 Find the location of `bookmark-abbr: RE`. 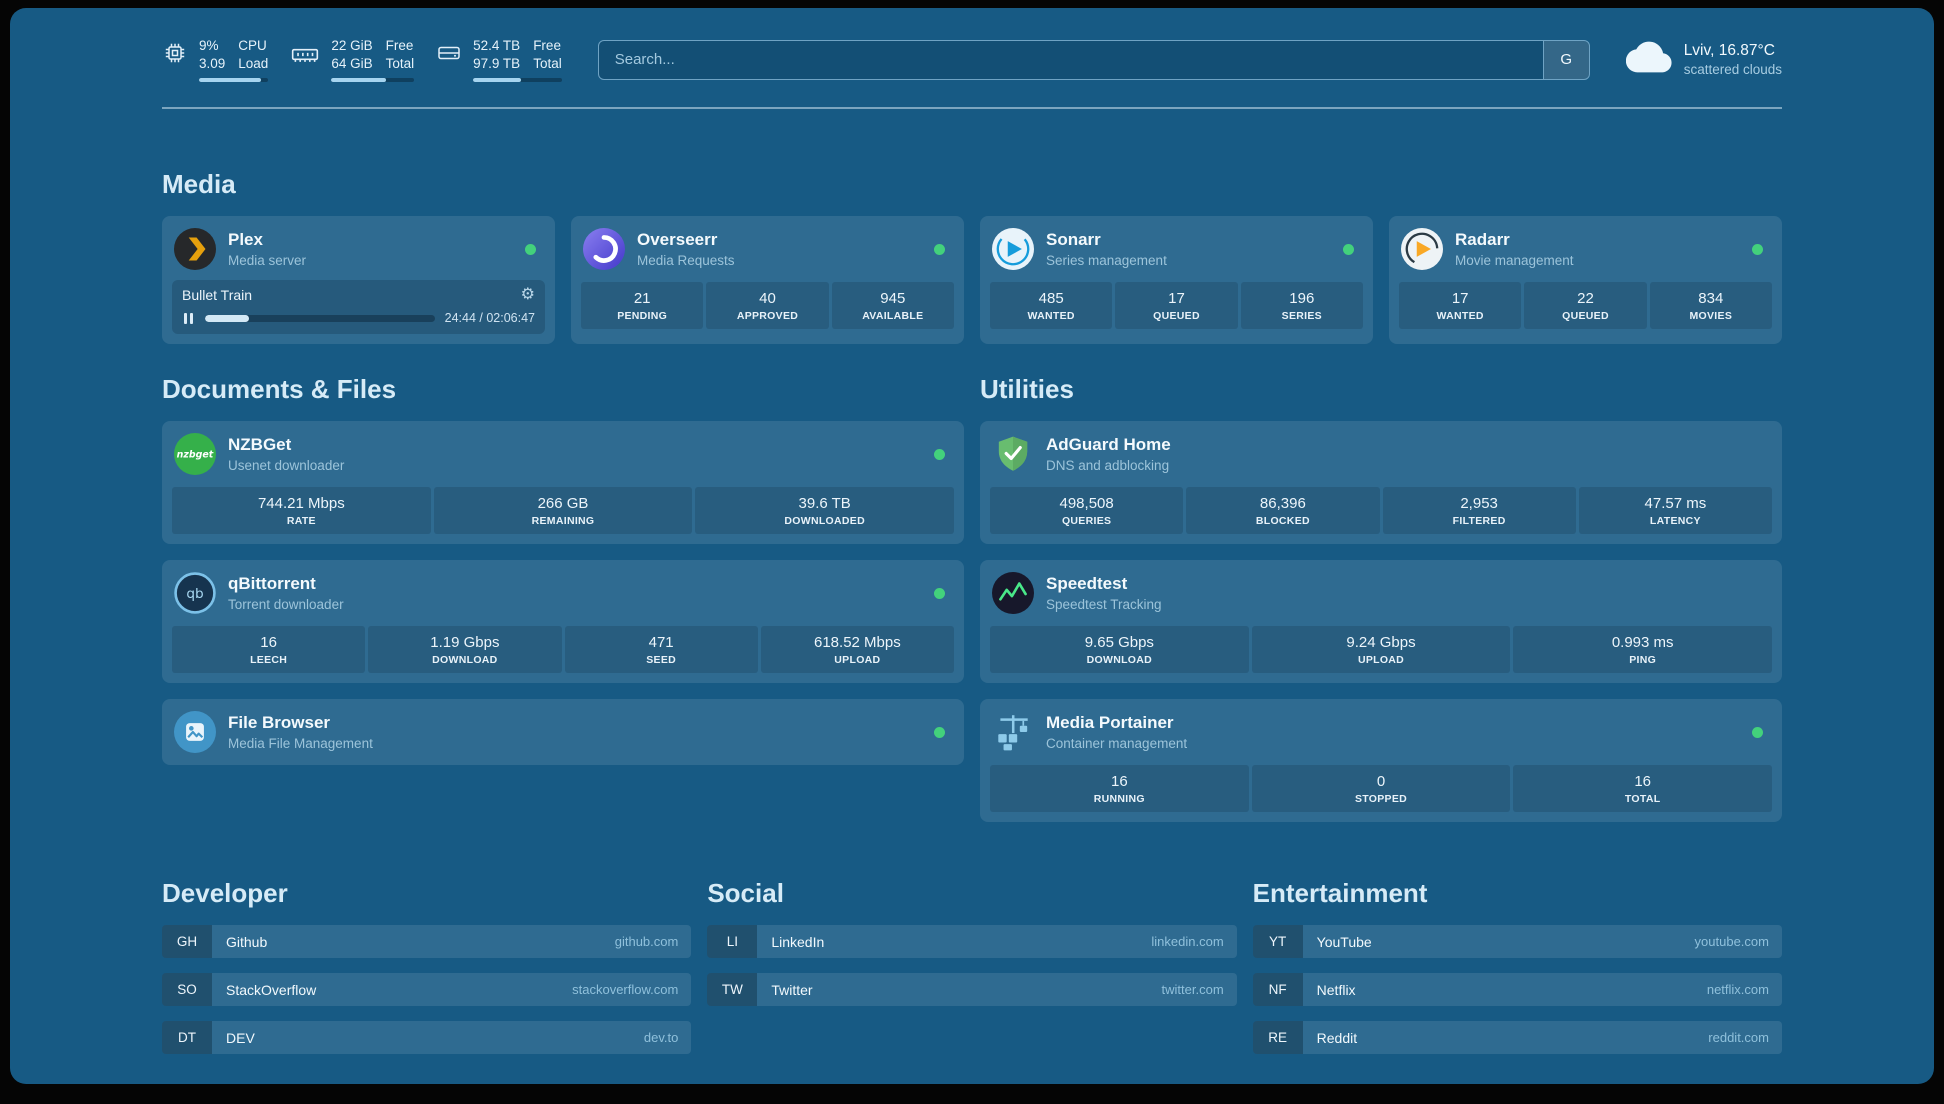

bookmark-abbr: RE is located at coordinates (1277, 1037).